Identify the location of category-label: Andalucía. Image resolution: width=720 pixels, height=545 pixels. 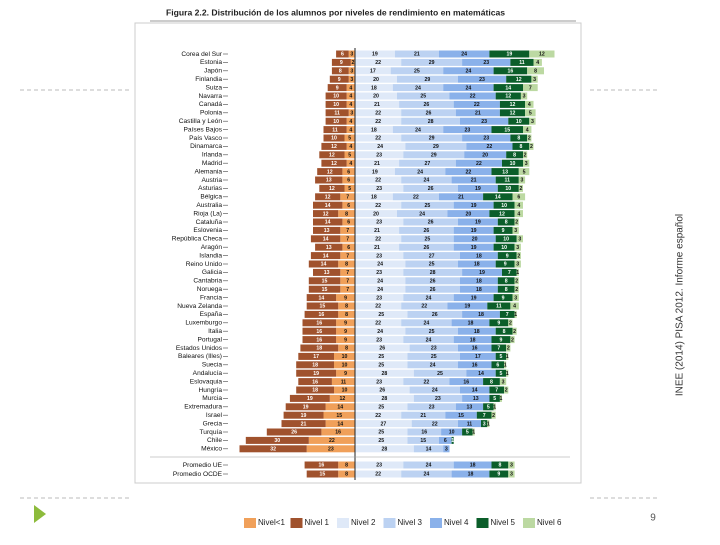
(208, 373).